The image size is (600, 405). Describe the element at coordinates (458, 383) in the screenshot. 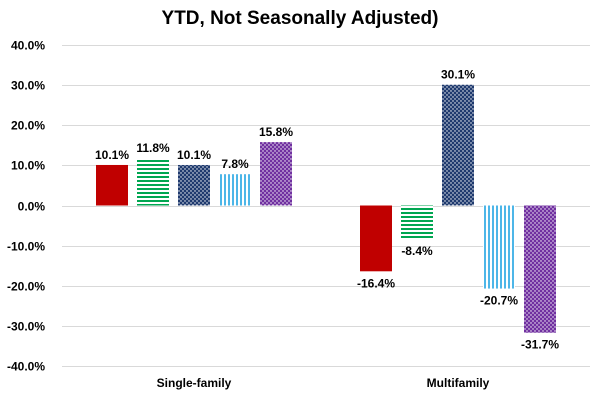

I see `x-tick-label: Multifamily` at that location.